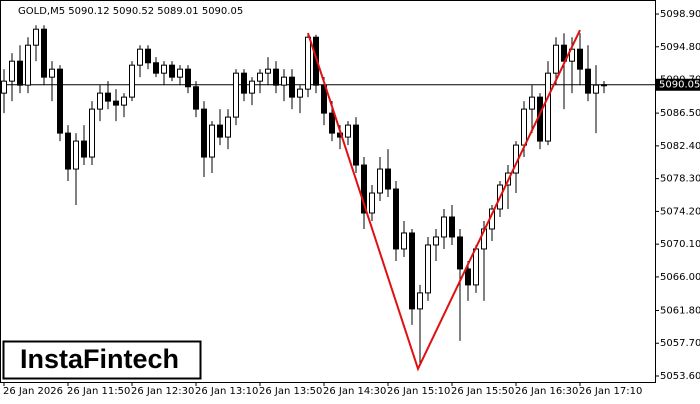  What do you see at coordinates (354, 391) in the screenshot?
I see `x-tick-label: 26 Jan 14:30` at bounding box center [354, 391].